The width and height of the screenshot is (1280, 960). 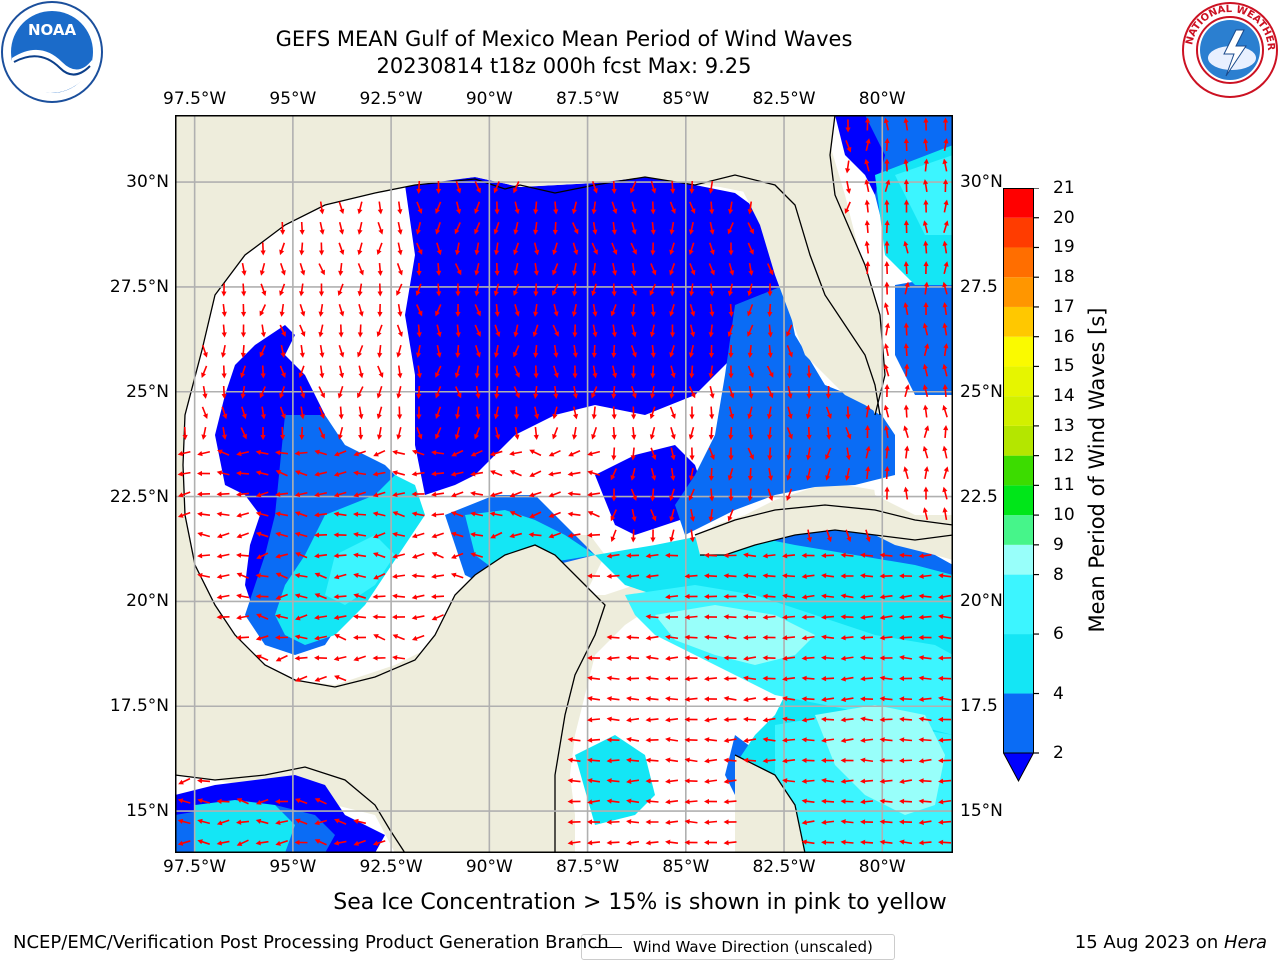 What do you see at coordinates (607, 947) in the screenshot?
I see `legend-line-sample` at bounding box center [607, 947].